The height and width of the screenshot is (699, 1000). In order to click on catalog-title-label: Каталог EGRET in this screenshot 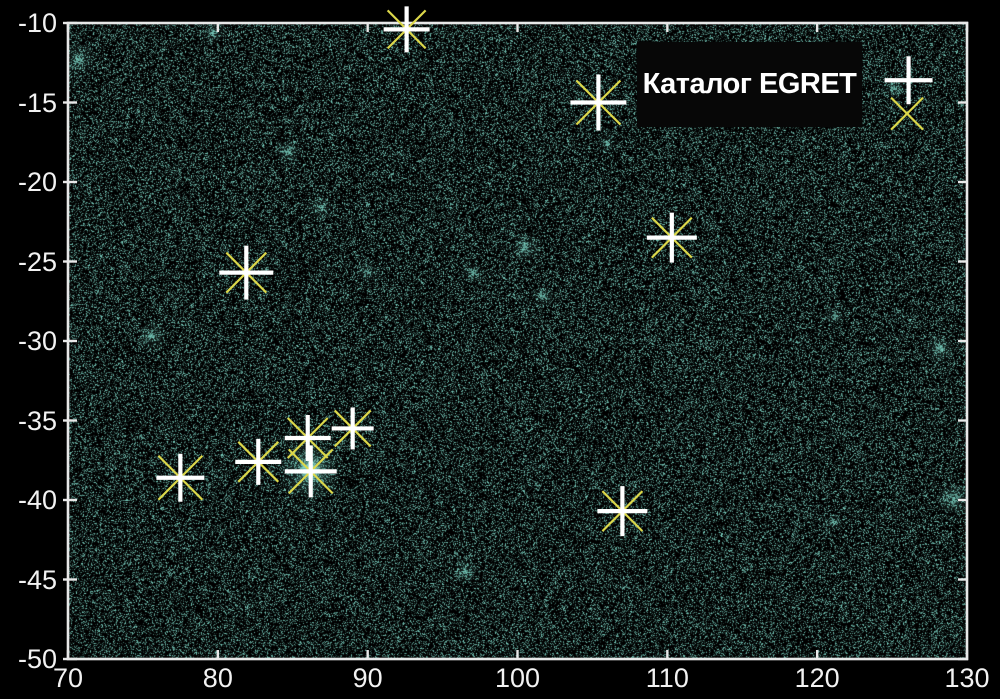, I will do `click(749, 84)`.